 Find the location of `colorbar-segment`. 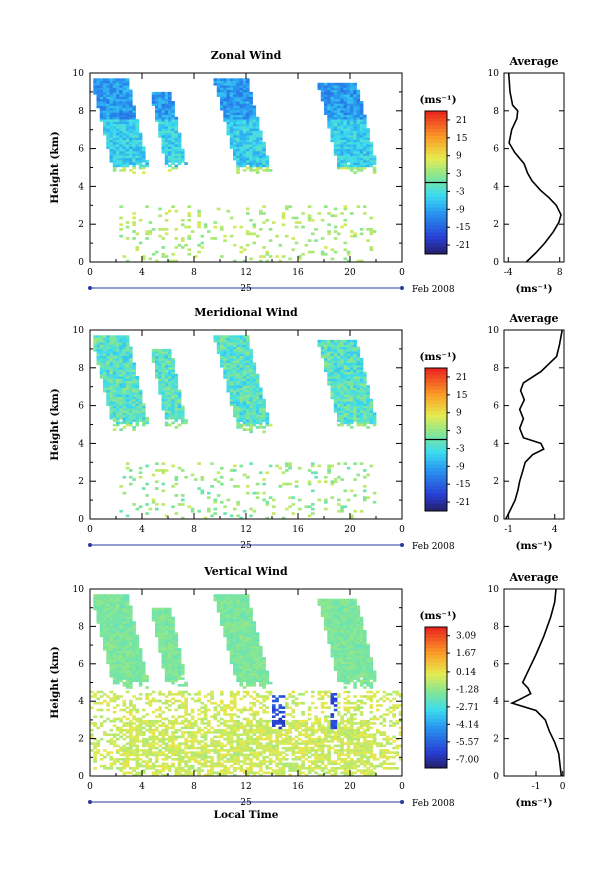

colorbar-segment is located at coordinates (436, 163).